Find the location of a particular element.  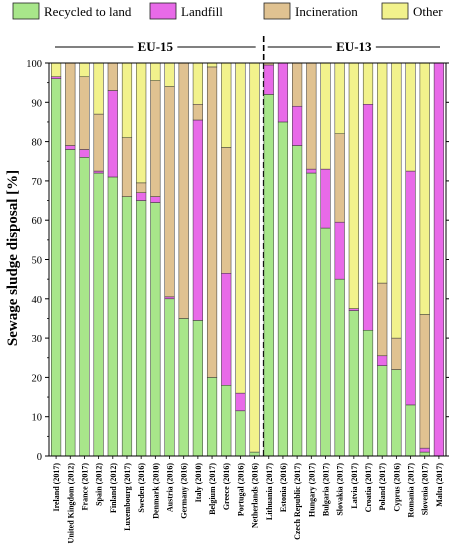

bar-ireland-2017-landfill is located at coordinates (56, 77).